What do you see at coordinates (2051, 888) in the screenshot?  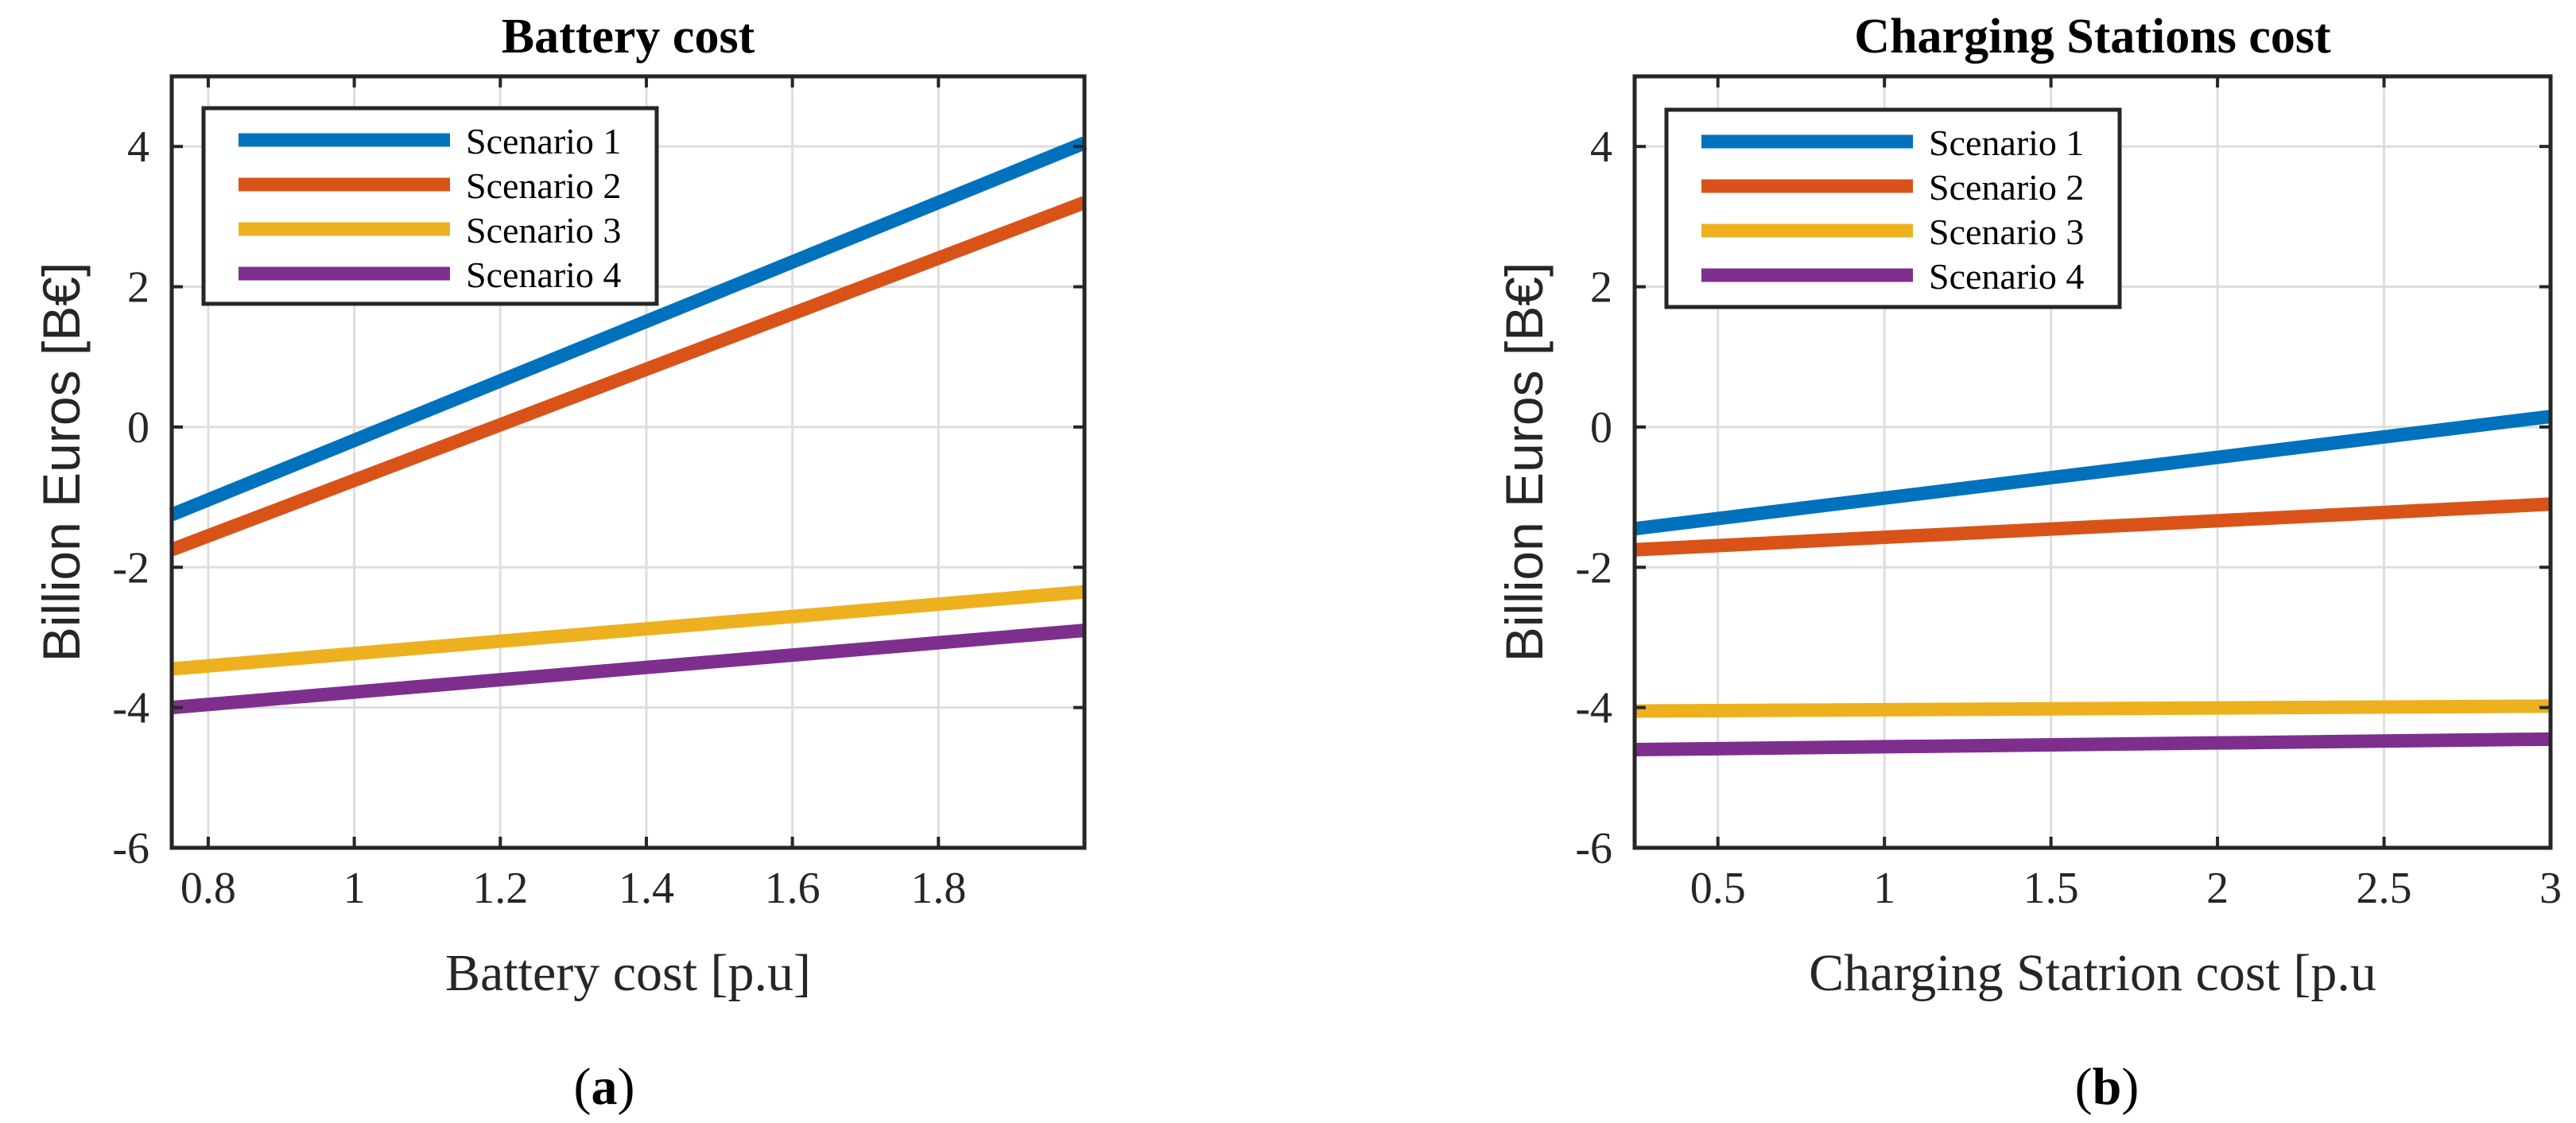 I see `x-tick-label: 1.5` at bounding box center [2051, 888].